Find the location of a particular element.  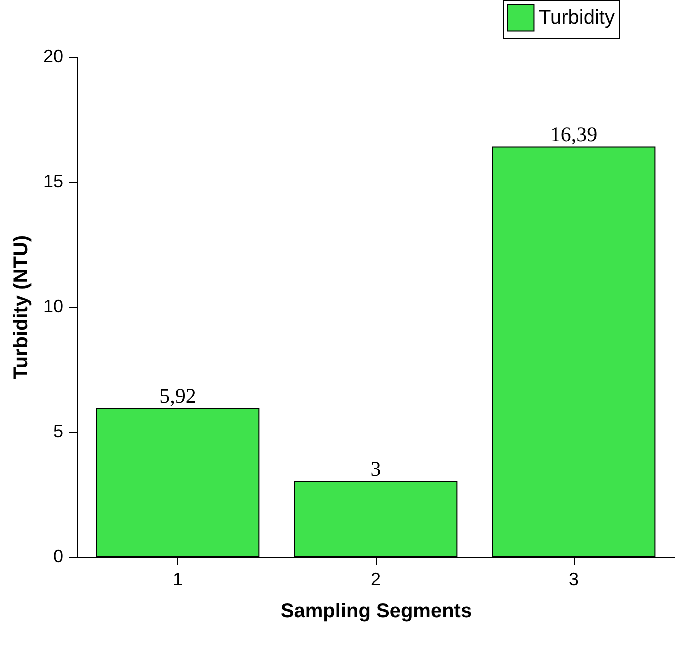

y-tick-label: 0 is located at coordinates (58, 556).